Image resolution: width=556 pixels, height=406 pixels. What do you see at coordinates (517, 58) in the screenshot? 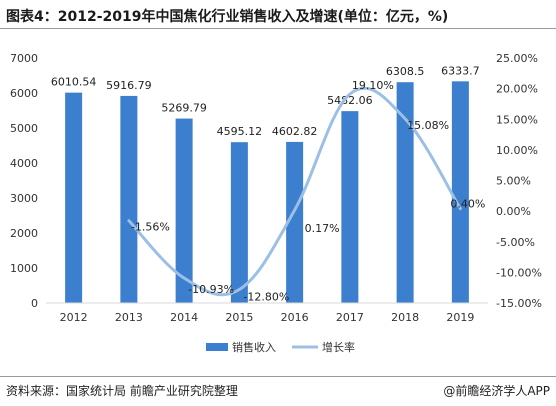
I see `y-right-tick-label: 25.00%` at bounding box center [517, 58].